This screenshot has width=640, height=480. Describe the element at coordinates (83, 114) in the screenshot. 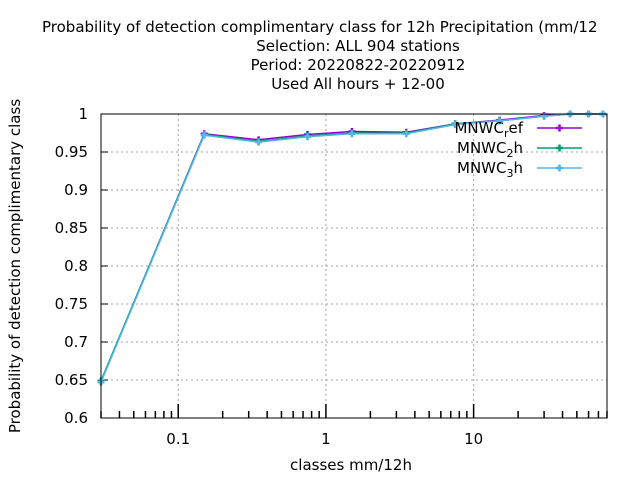

I see `y-tick-label: 1` at that location.